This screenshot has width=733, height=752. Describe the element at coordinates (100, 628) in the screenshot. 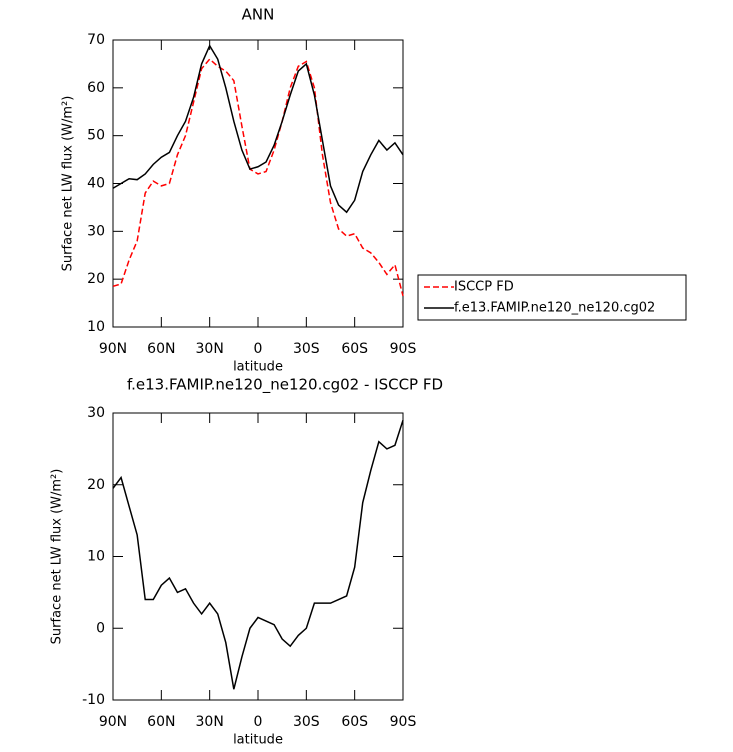

I see `y-tick-label: 0` at that location.